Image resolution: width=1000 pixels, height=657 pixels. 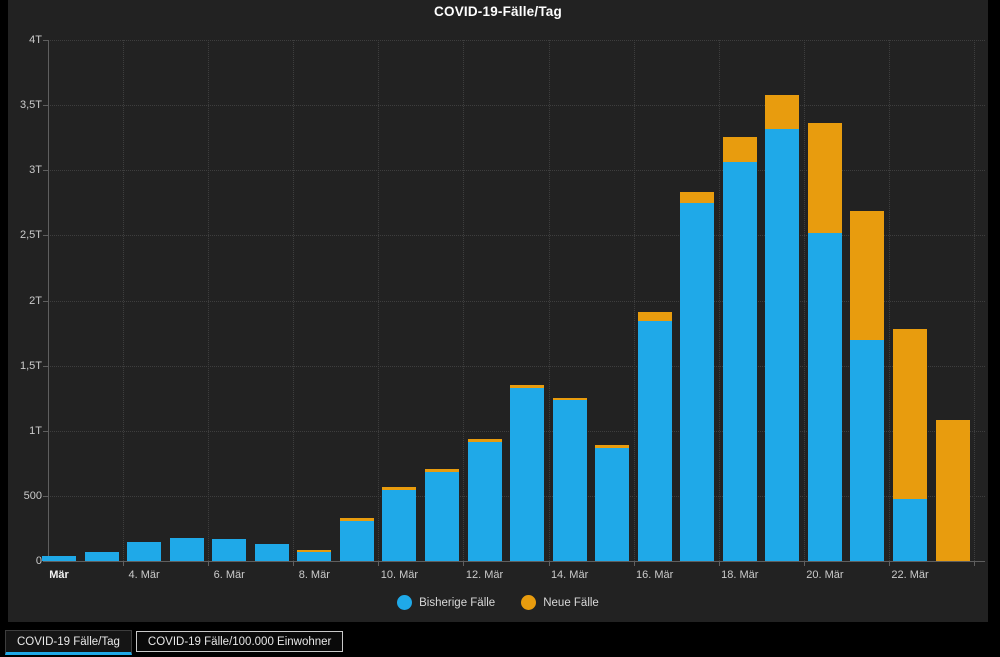 What do you see at coordinates (48, 300) in the screenshot?
I see `y-axis-line` at bounding box center [48, 300].